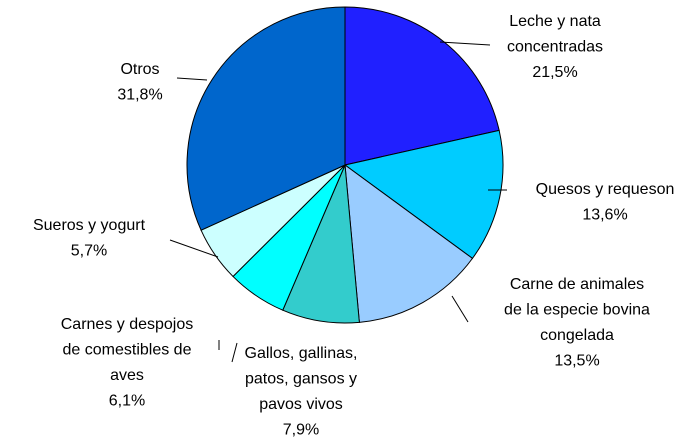 This screenshot has height=441, width=698. Describe the element at coordinates (555, 47) in the screenshot. I see `slice-label: concentradas` at that location.